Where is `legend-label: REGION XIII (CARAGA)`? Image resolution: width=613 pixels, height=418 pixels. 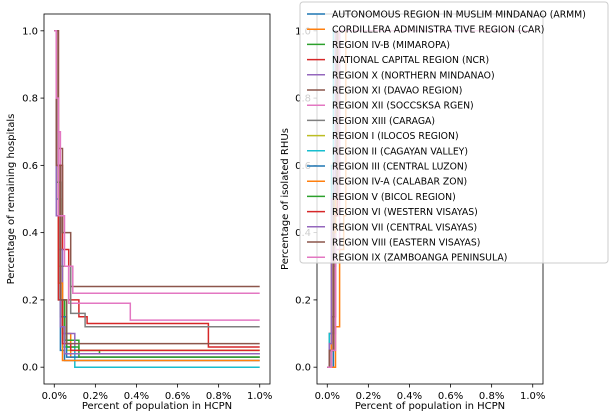
legend-label: REGION XIII (CARAGA) is located at coordinates (383, 121).